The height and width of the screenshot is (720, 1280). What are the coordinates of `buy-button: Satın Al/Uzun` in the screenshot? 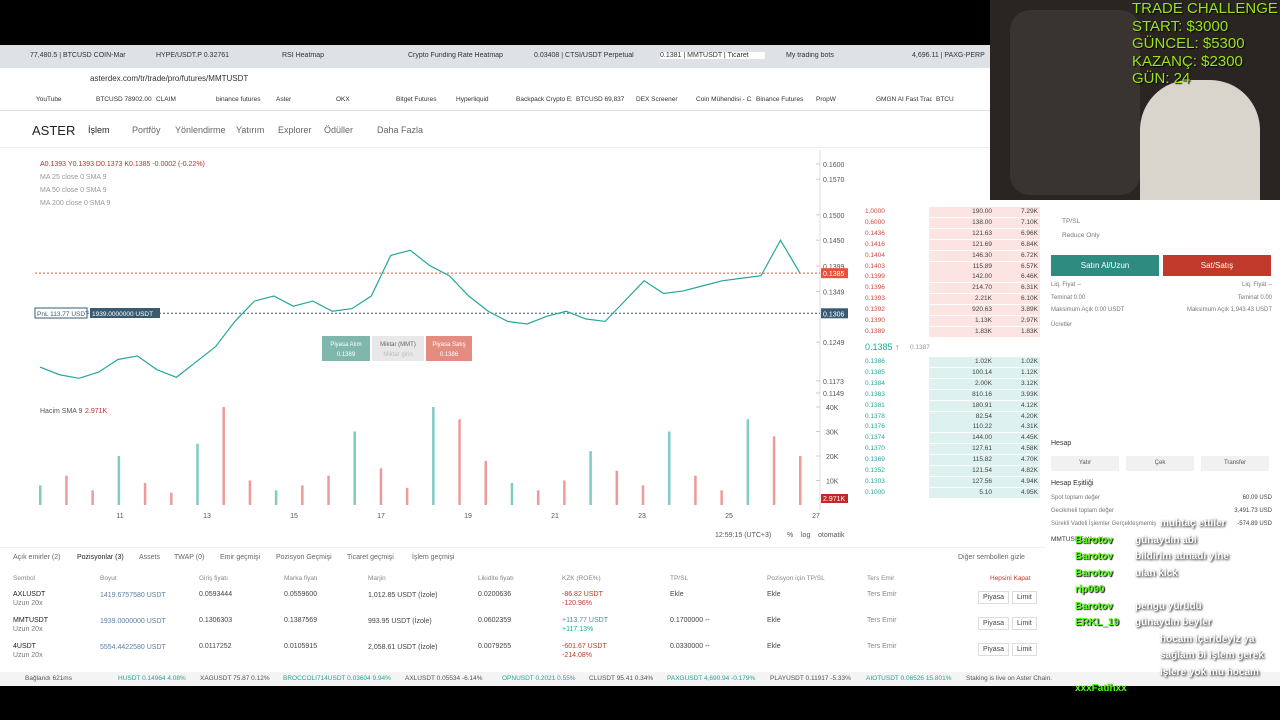 It's located at (1105, 265).